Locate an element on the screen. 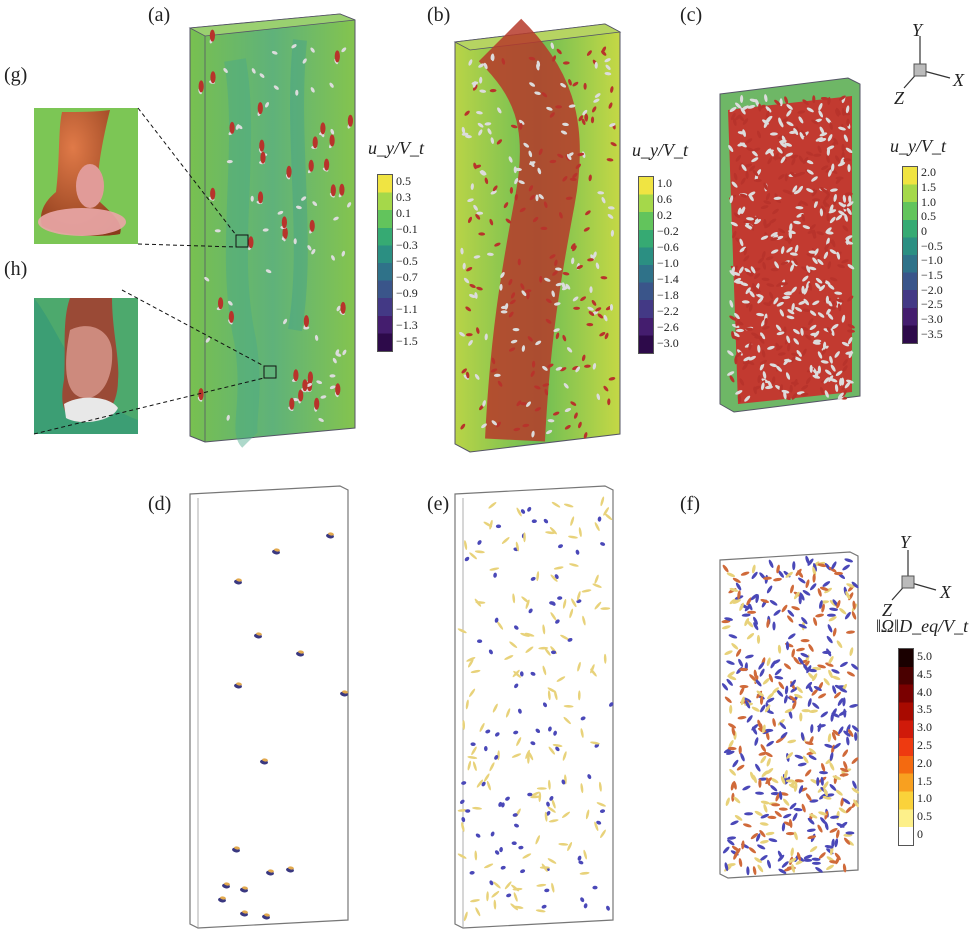 This screenshot has height=940, width=979. colorbar-a-tick-label: −0.7 is located at coordinates (407, 277).